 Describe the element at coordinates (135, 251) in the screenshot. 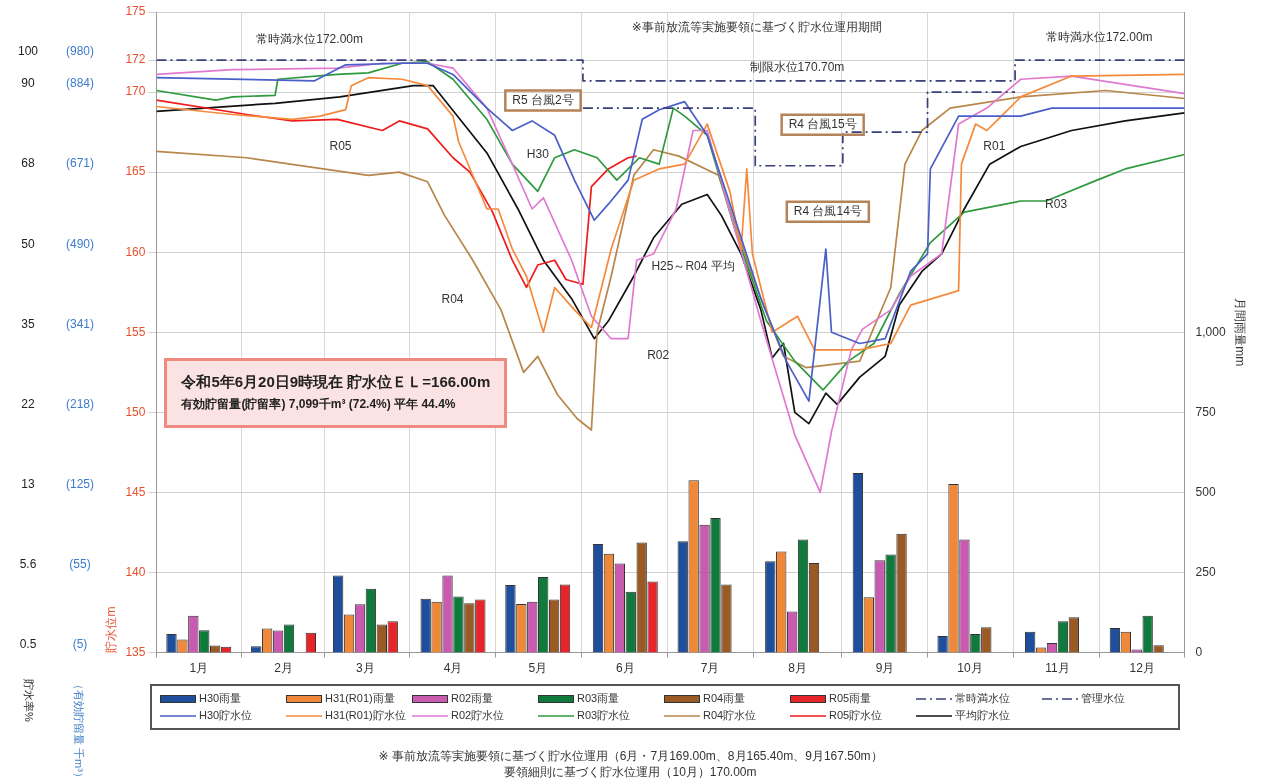

I see `y-tick-label: 160` at that location.